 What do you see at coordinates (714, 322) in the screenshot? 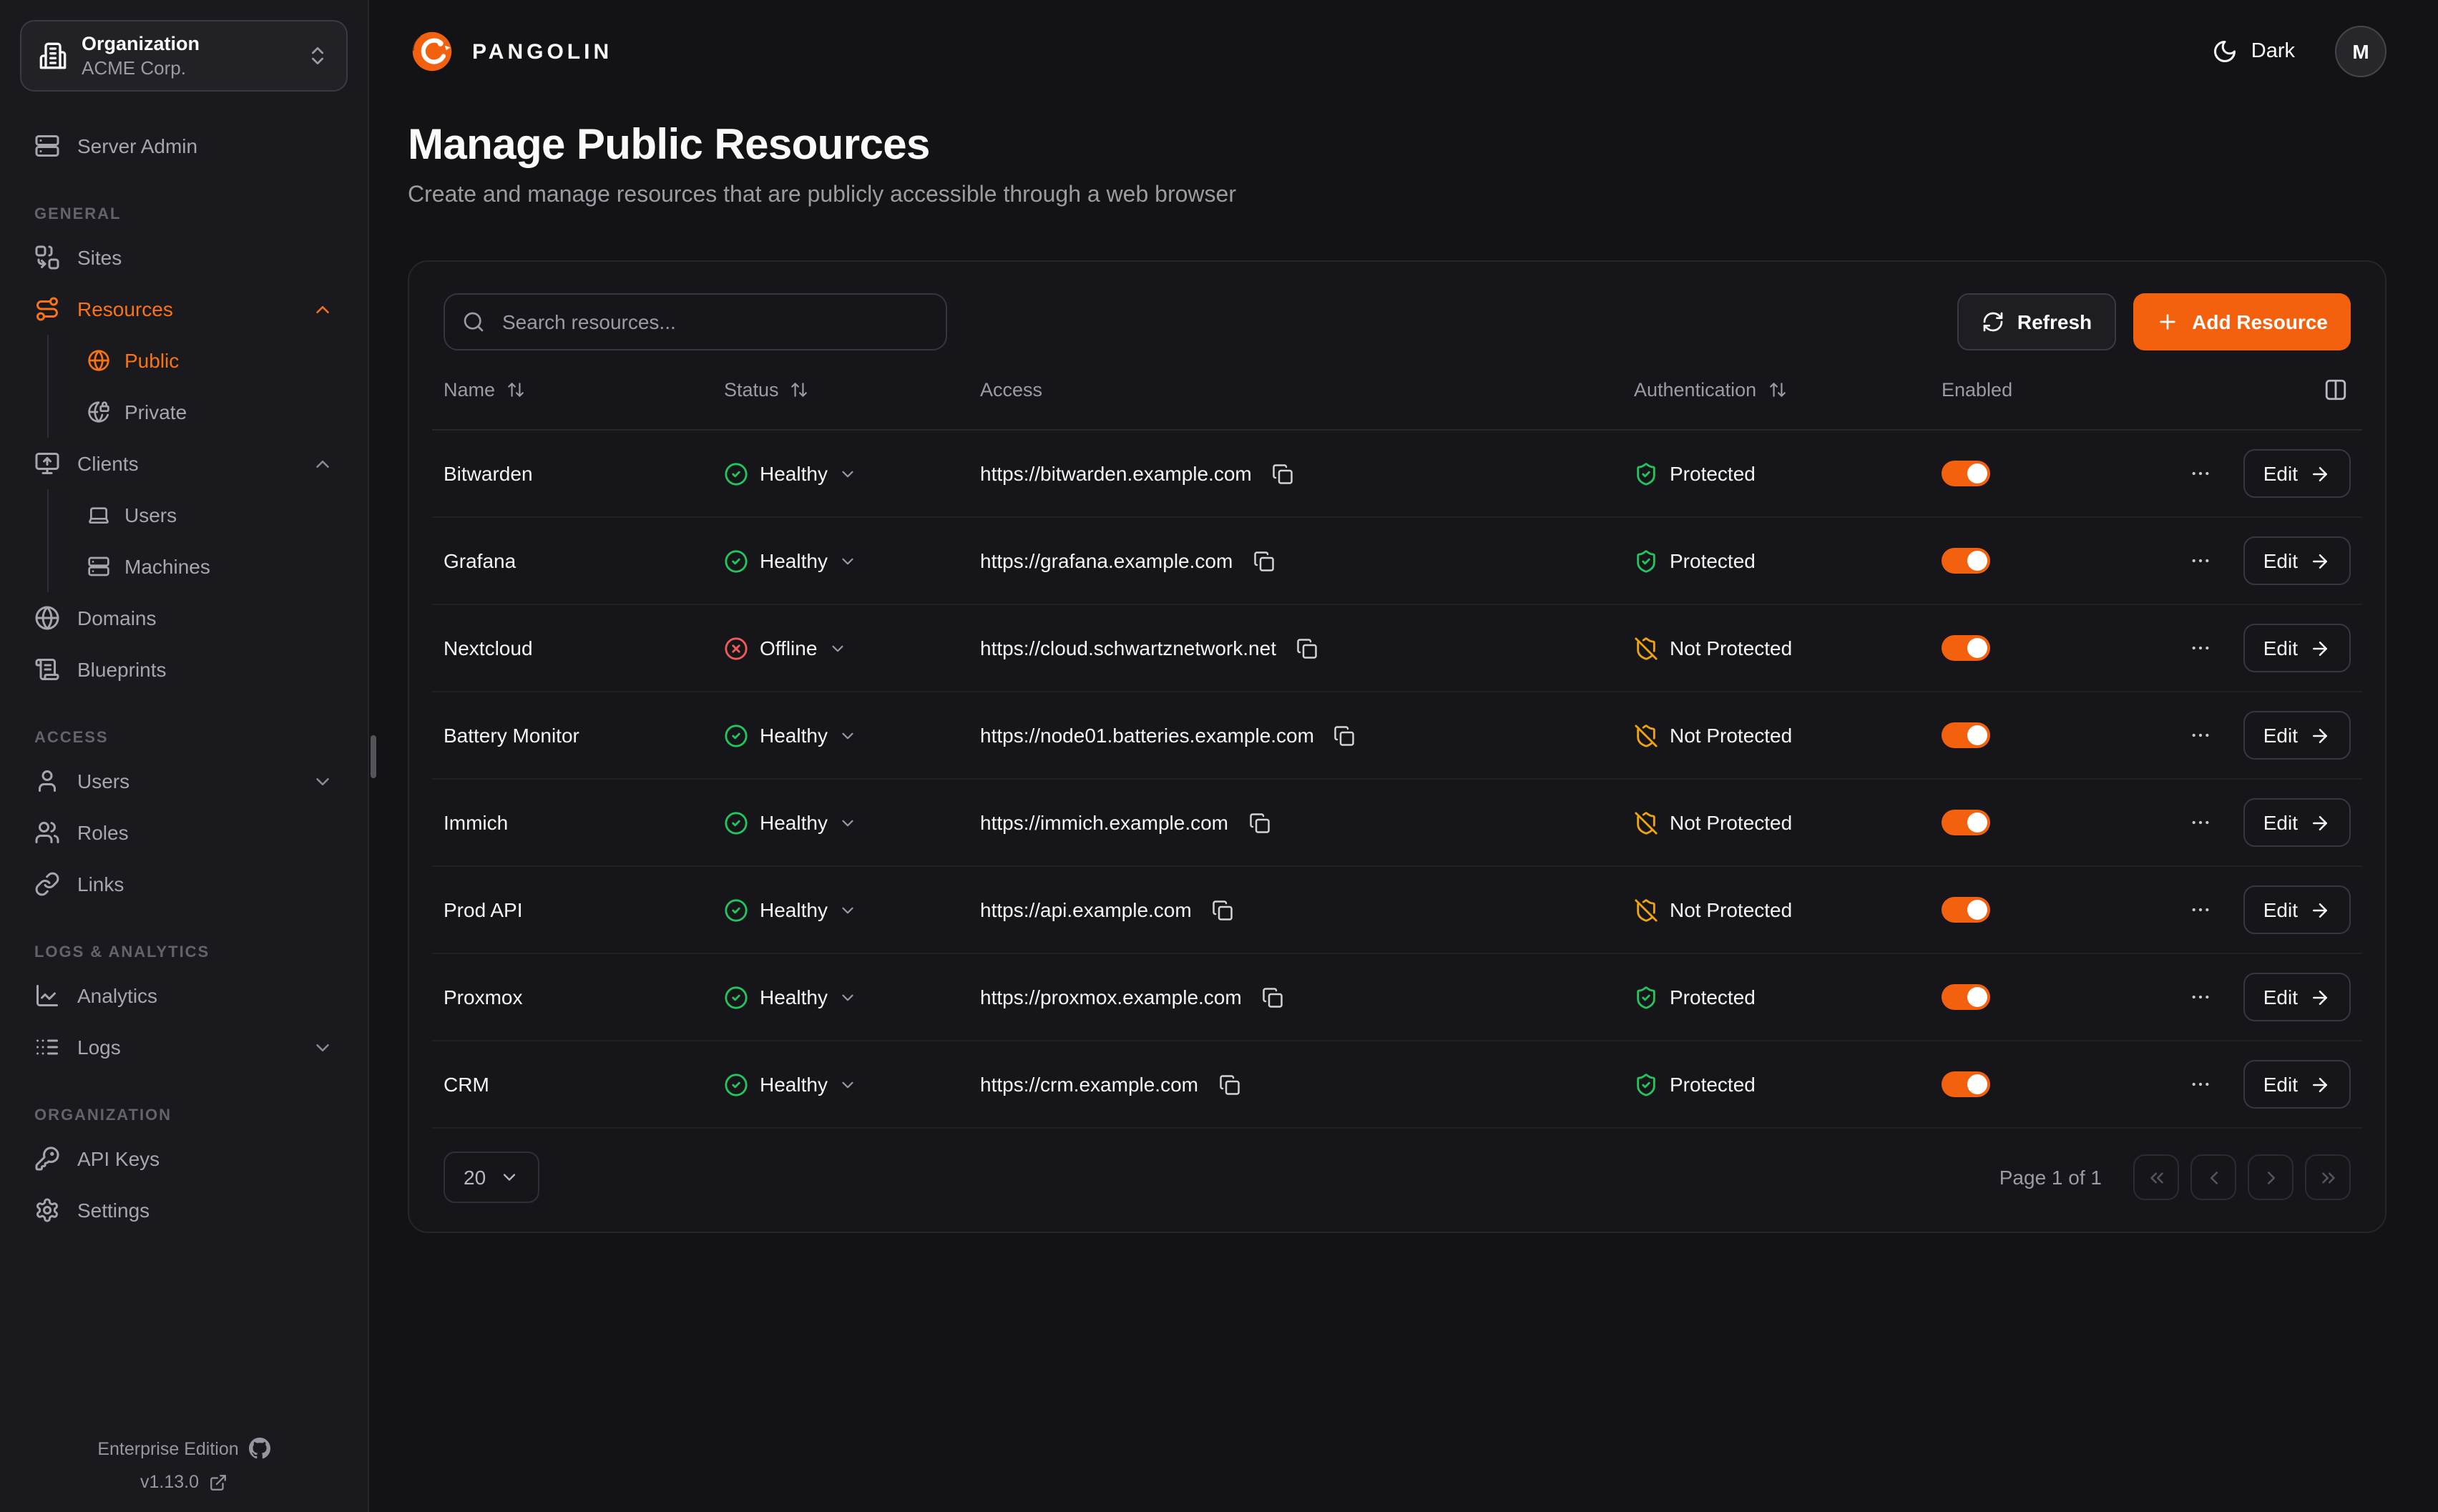
I see `search-input` at bounding box center [714, 322].